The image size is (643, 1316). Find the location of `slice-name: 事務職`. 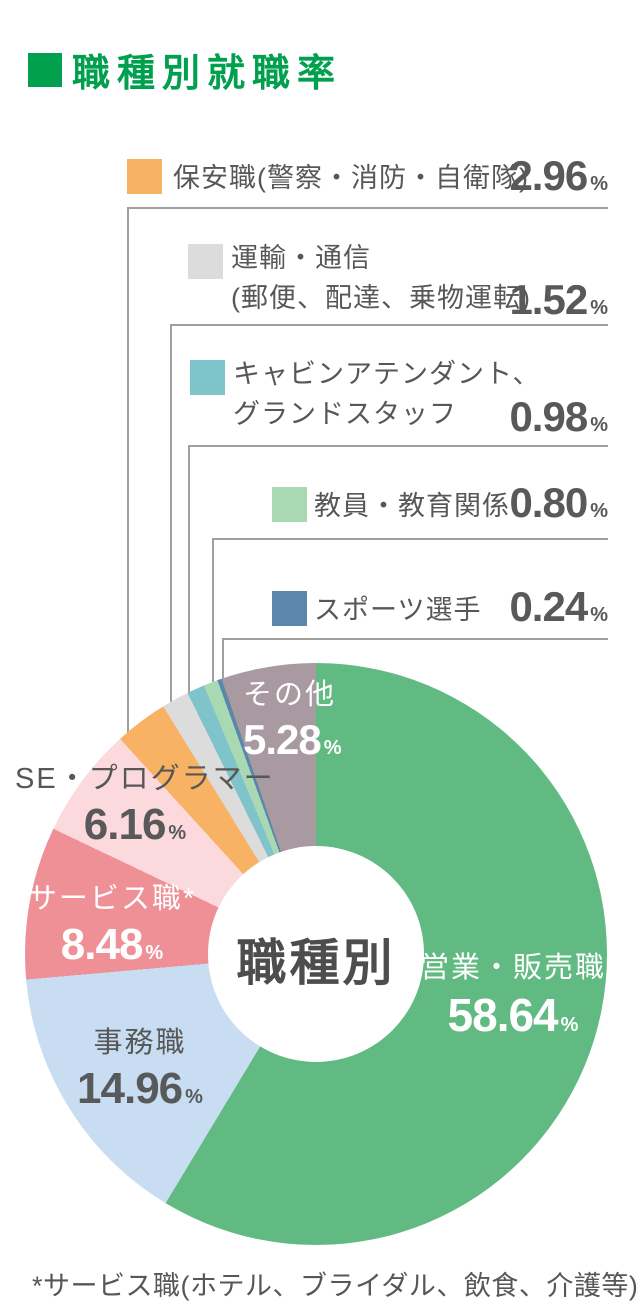

slice-name: 事務職 is located at coordinates (140, 1043).